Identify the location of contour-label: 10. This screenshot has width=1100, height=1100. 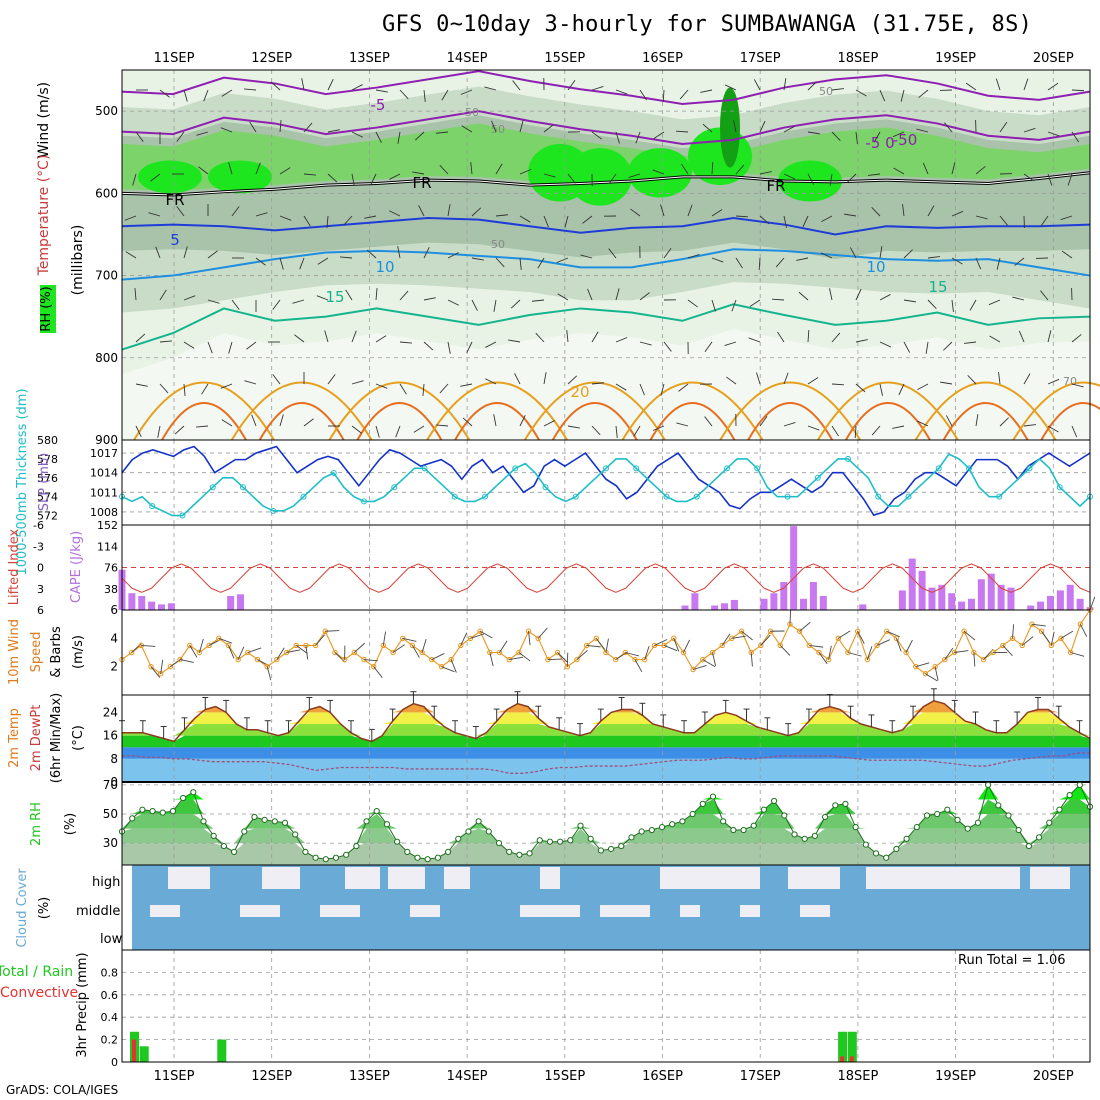
(384, 267).